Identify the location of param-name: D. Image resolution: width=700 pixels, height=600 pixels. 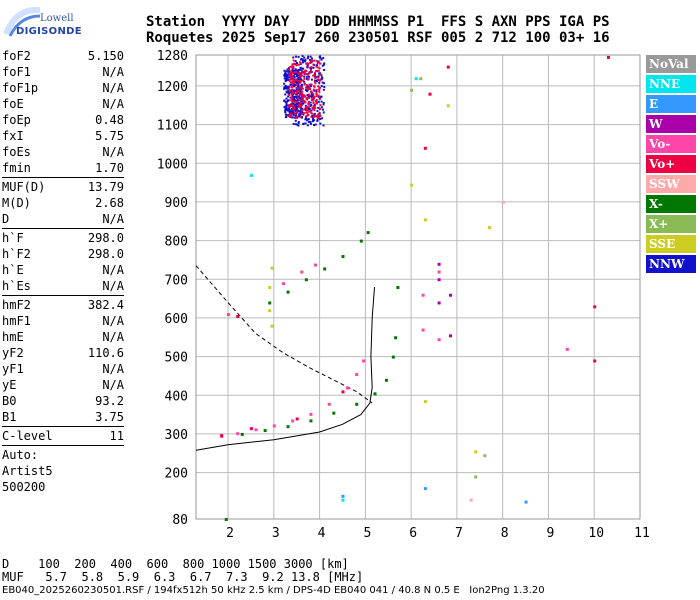
(6, 219).